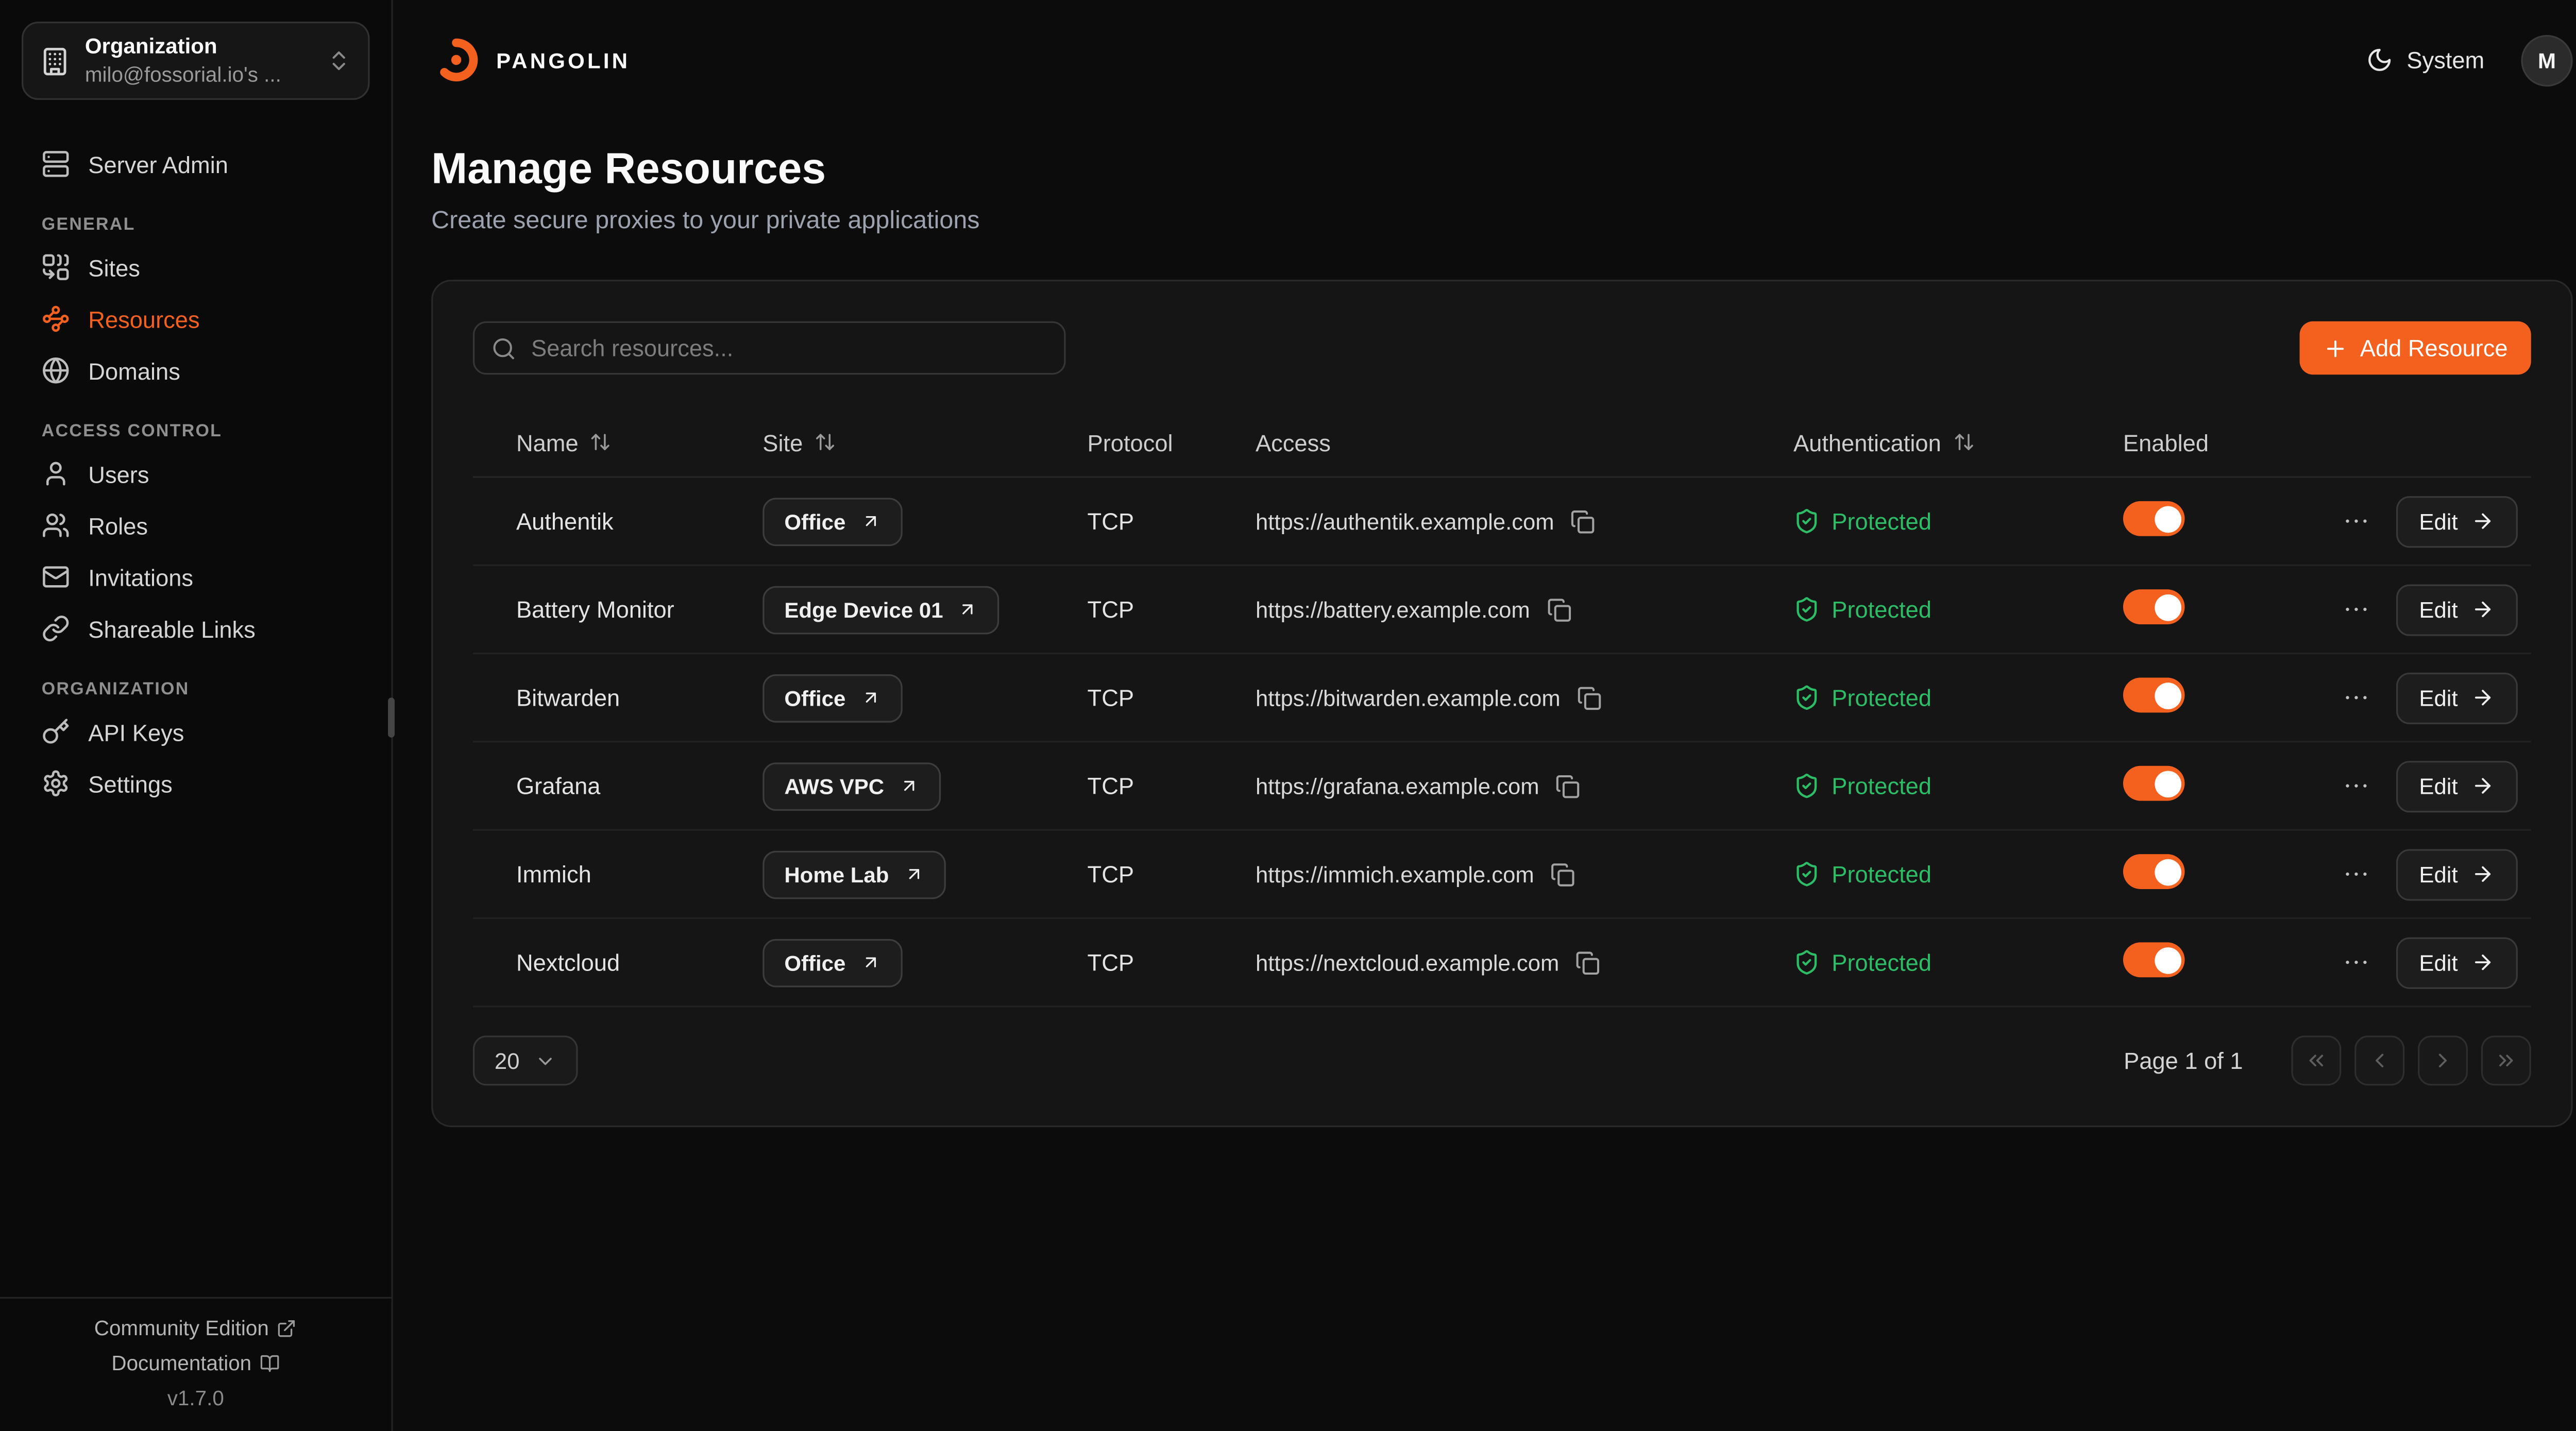  Describe the element at coordinates (287, 1328) in the screenshot. I see `external-link-icon` at that location.